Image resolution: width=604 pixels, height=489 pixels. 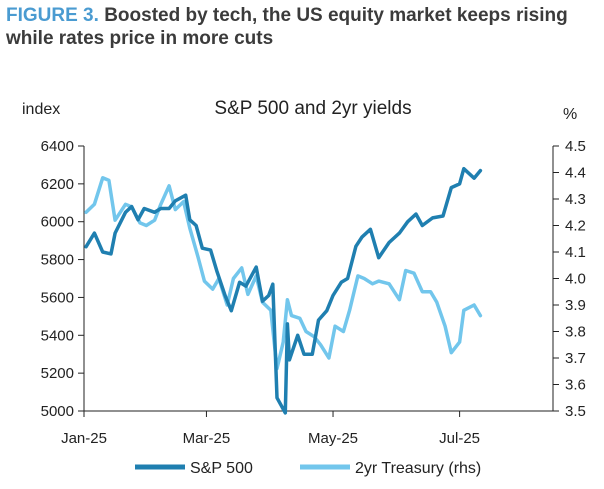 What do you see at coordinates (57, 260) in the screenshot?
I see `left-tick-label: 5800` at bounding box center [57, 260].